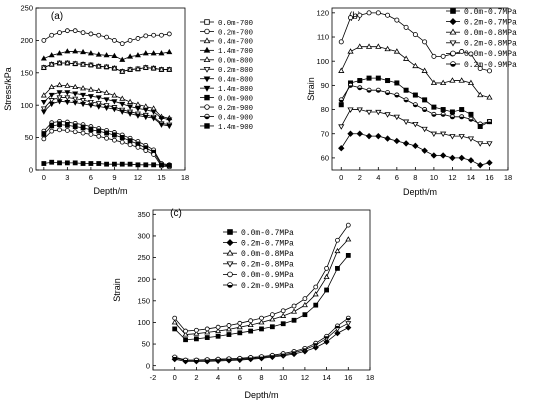 The image size is (550, 402). I want to click on legend-label: 0.0m-800, so click(235, 62).